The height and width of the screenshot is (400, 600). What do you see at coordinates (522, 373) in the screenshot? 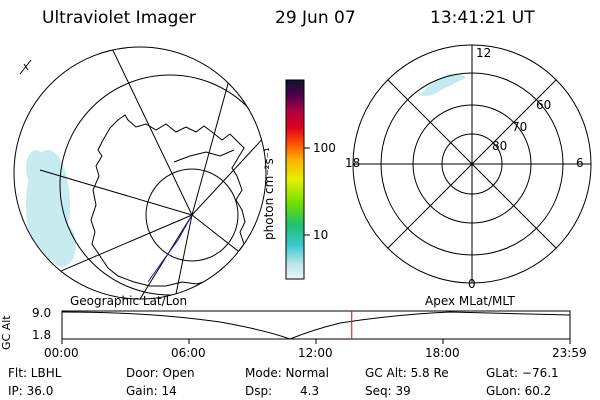
I see `info-glat: GLat: −76.1` at bounding box center [522, 373].